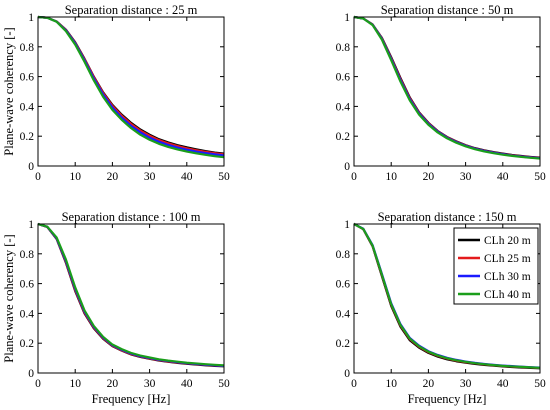 The image size is (550, 410). What do you see at coordinates (507, 295) in the screenshot?
I see `legend-label: CLh 40 m` at bounding box center [507, 295].